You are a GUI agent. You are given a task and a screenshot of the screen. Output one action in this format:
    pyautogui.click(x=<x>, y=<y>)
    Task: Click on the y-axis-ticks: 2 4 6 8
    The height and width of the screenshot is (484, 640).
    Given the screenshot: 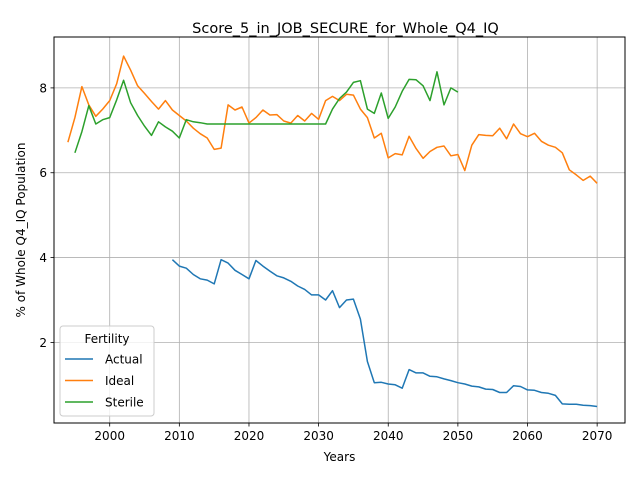 What is the action you would take?
    pyautogui.click(x=46, y=215)
    